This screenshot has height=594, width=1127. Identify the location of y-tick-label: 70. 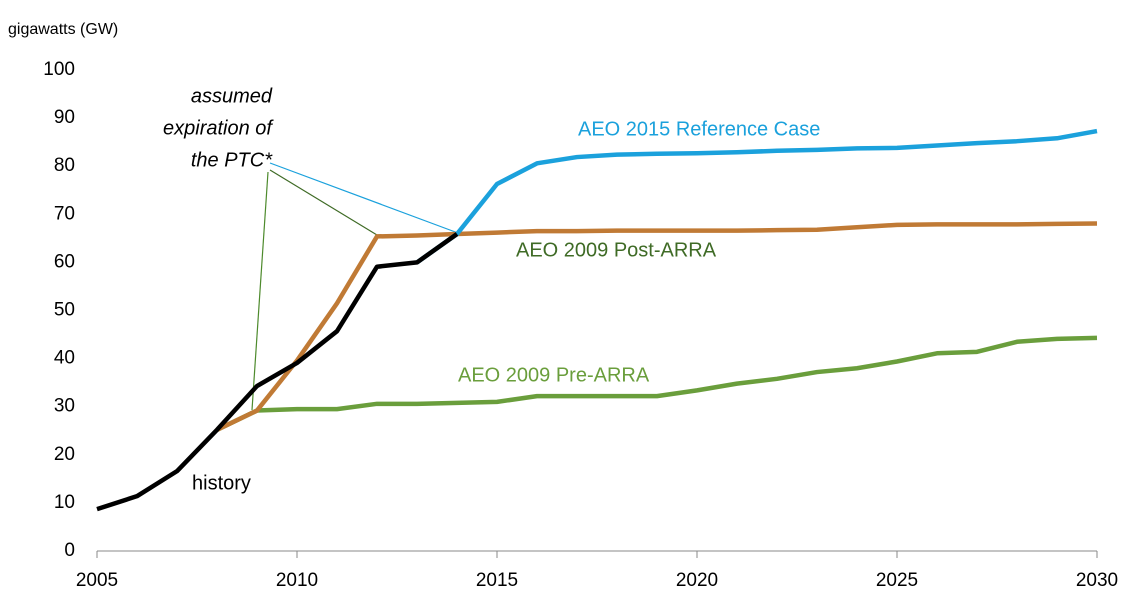
(64, 213).